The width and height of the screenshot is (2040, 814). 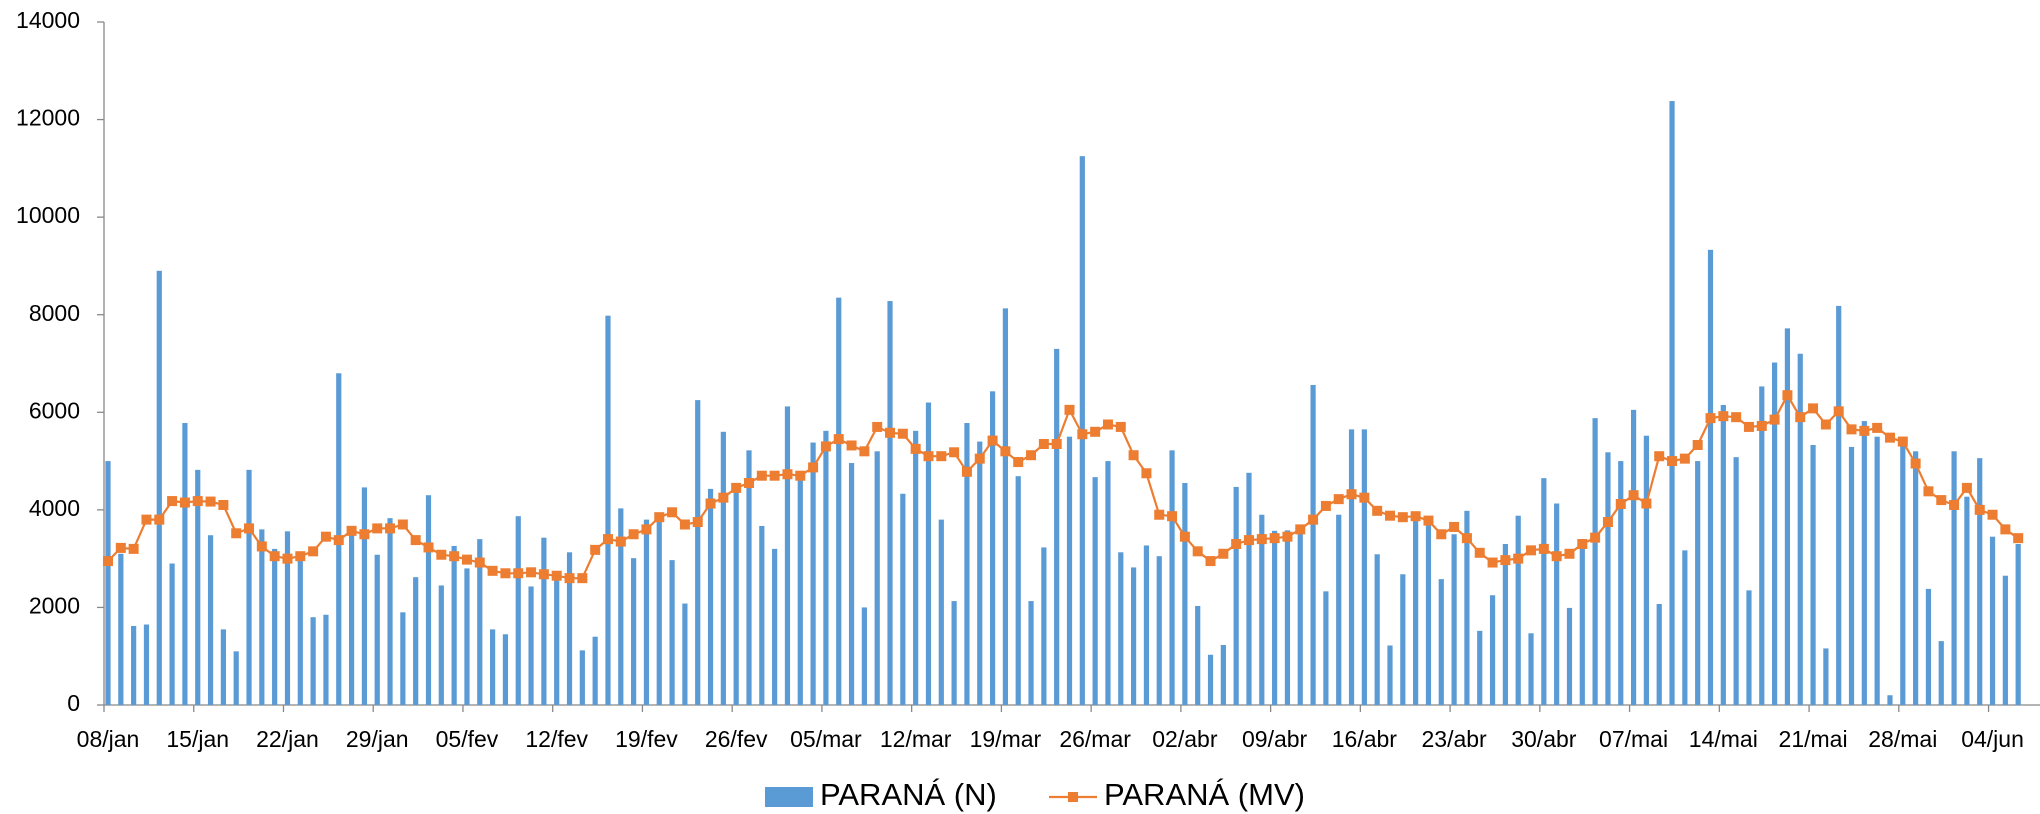 What do you see at coordinates (916, 739) in the screenshot?
I see `x-tick-label: 12/mar` at bounding box center [916, 739].